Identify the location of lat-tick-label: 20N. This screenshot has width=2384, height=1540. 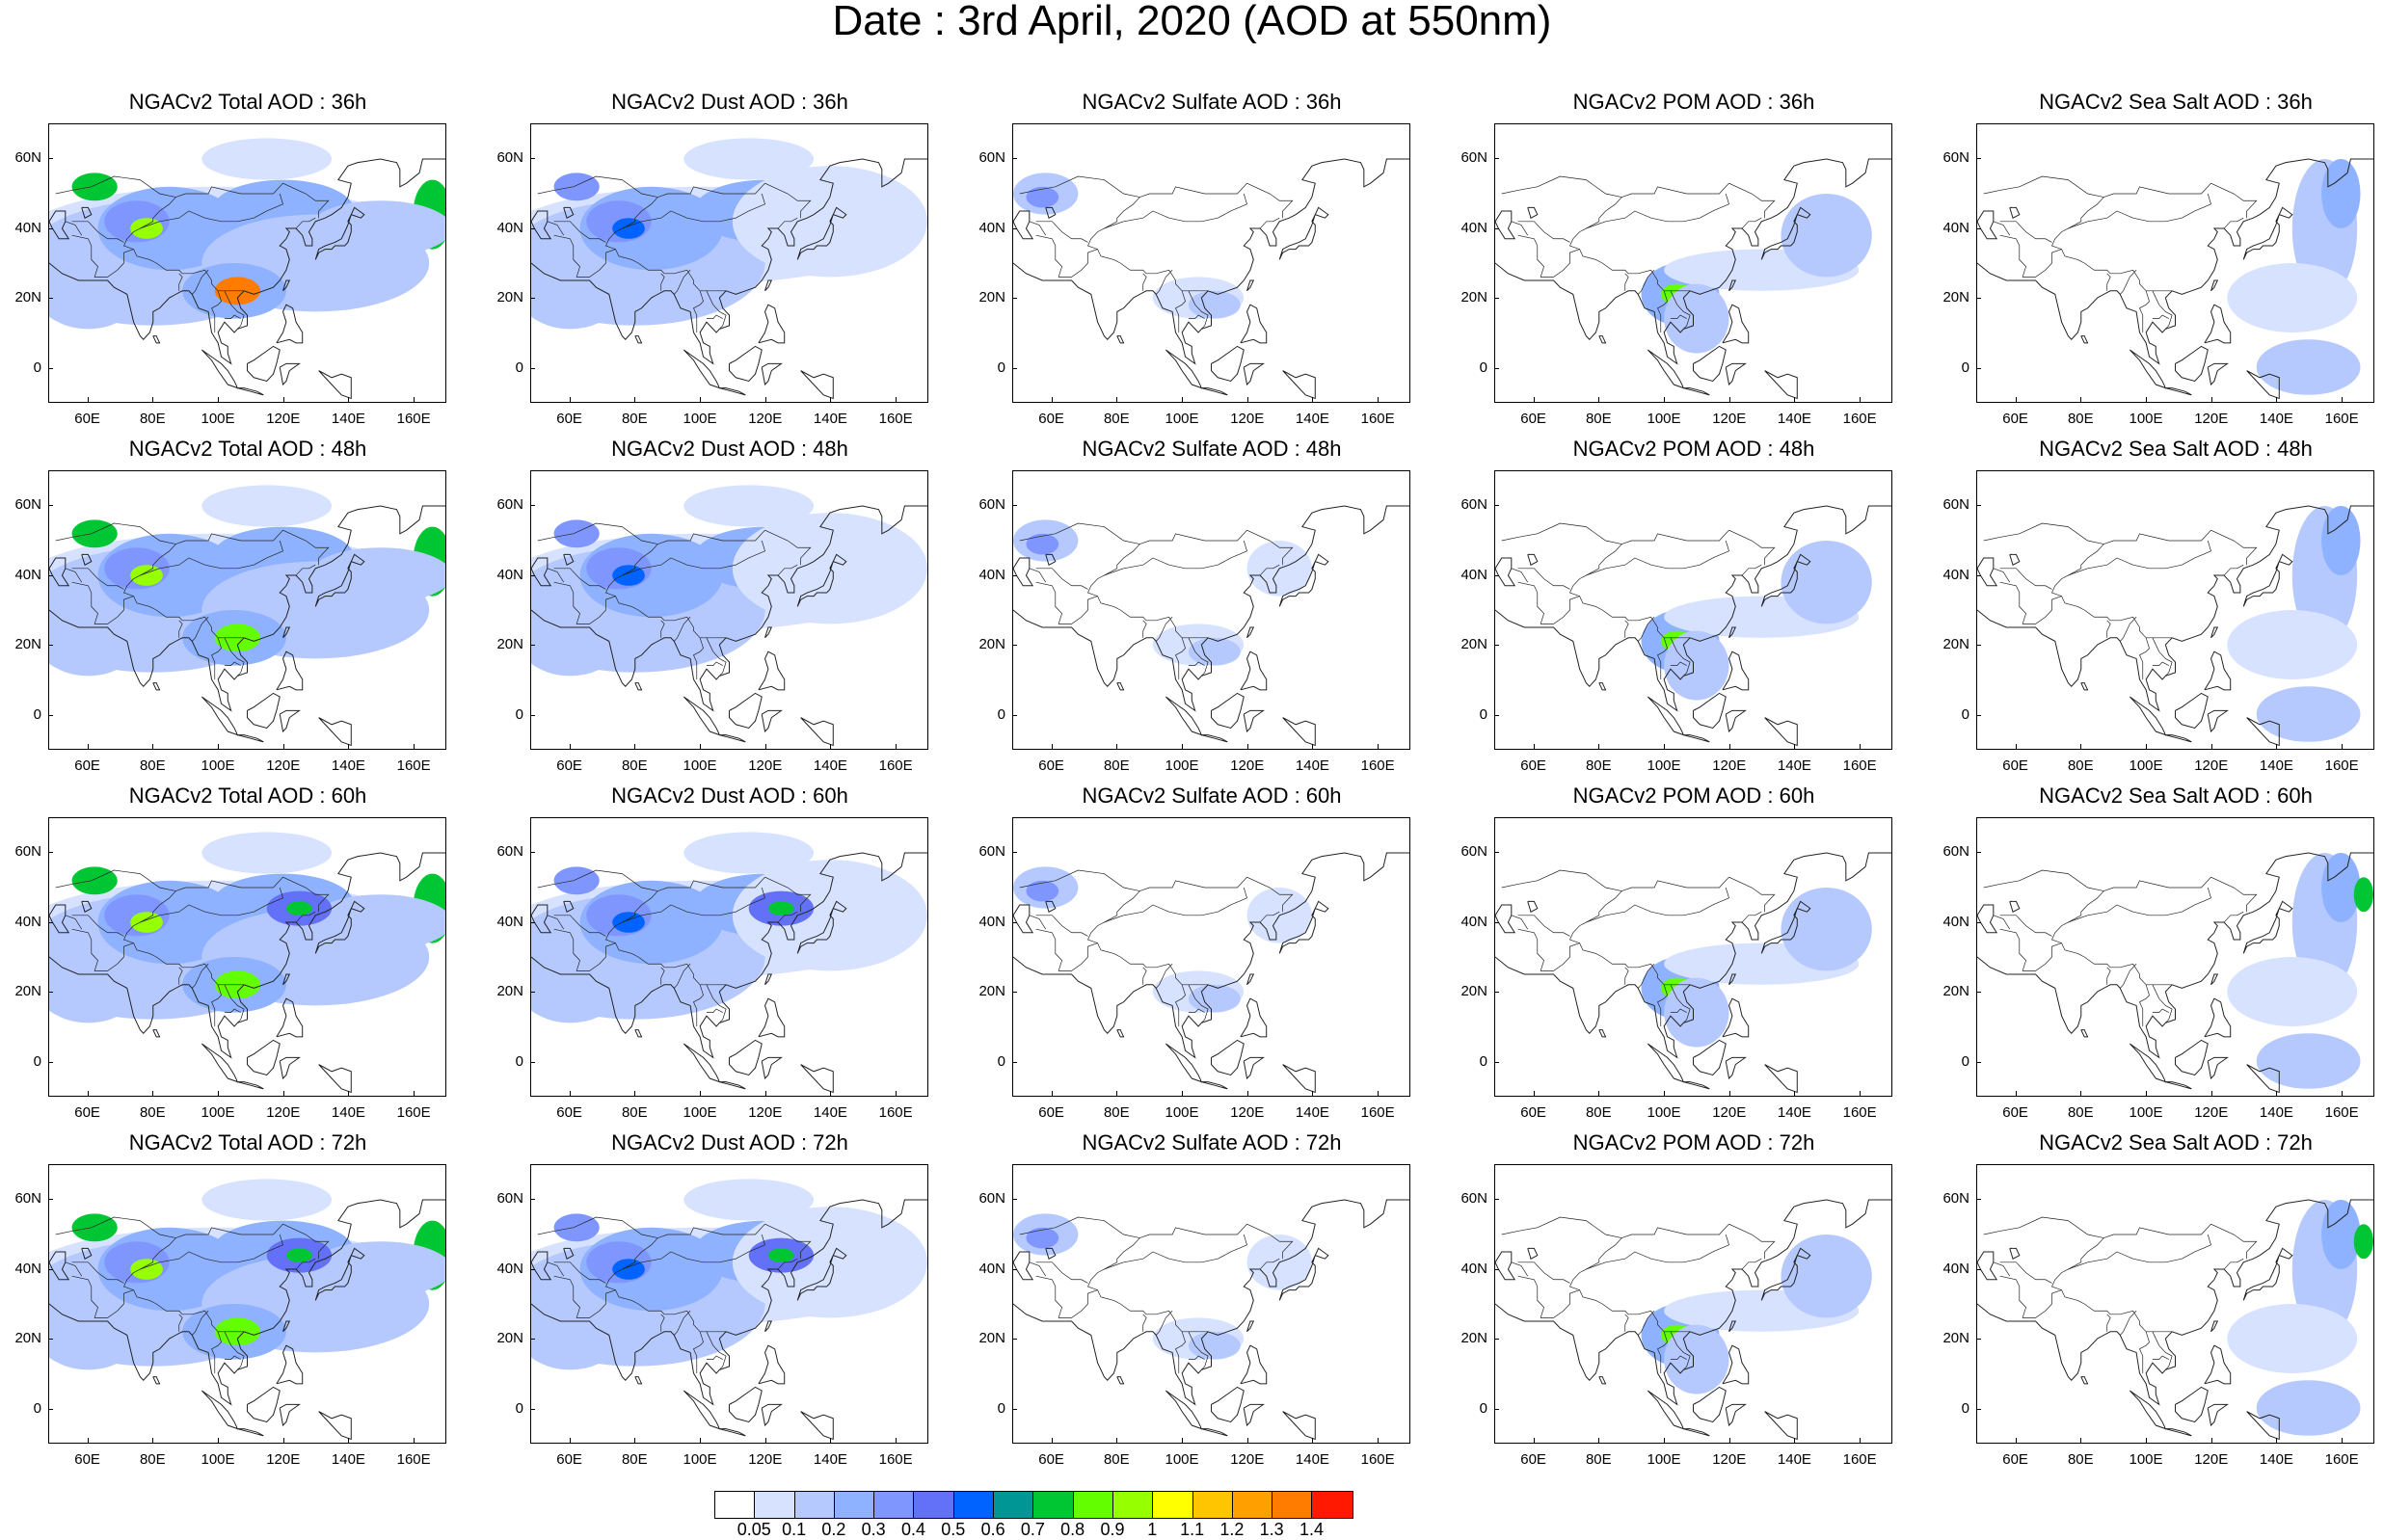
(27, 991).